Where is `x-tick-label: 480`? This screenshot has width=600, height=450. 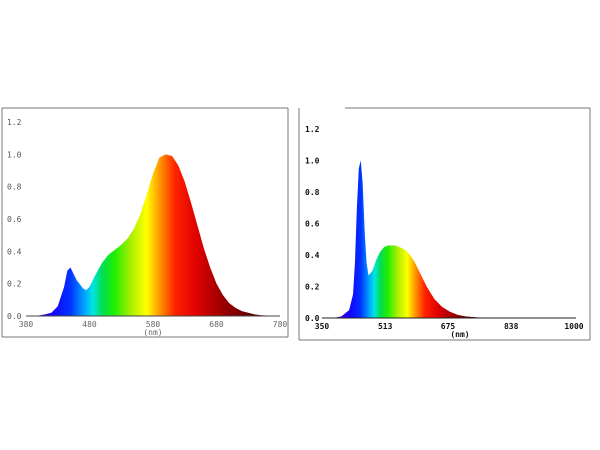 x-tick-label: 480 is located at coordinates (89, 324).